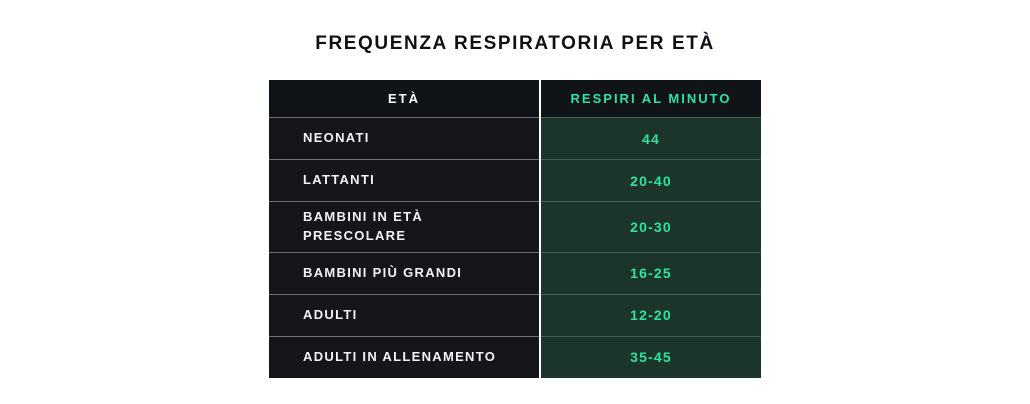 The image size is (1030, 404). Describe the element at coordinates (404, 180) in the screenshot. I see `table-row-label: LATTANTI` at that location.